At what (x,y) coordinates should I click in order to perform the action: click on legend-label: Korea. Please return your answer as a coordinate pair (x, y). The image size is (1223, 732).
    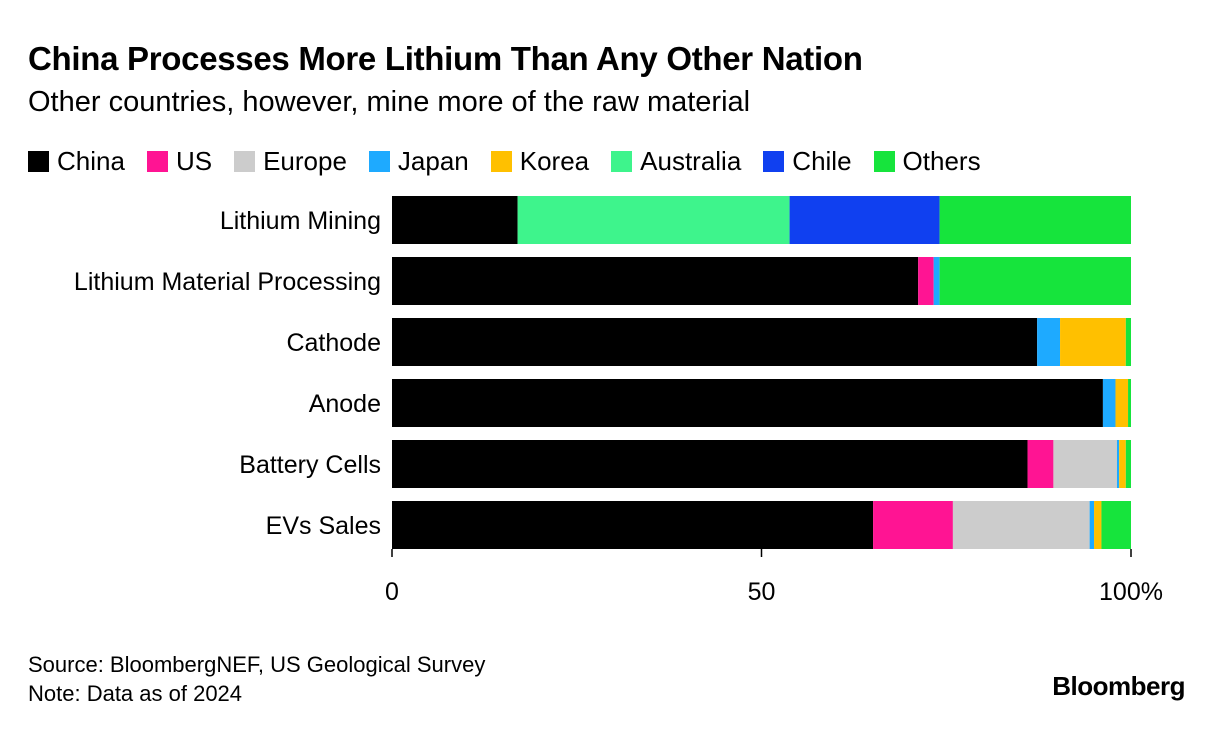
    Looking at the image, I should click on (554, 161).